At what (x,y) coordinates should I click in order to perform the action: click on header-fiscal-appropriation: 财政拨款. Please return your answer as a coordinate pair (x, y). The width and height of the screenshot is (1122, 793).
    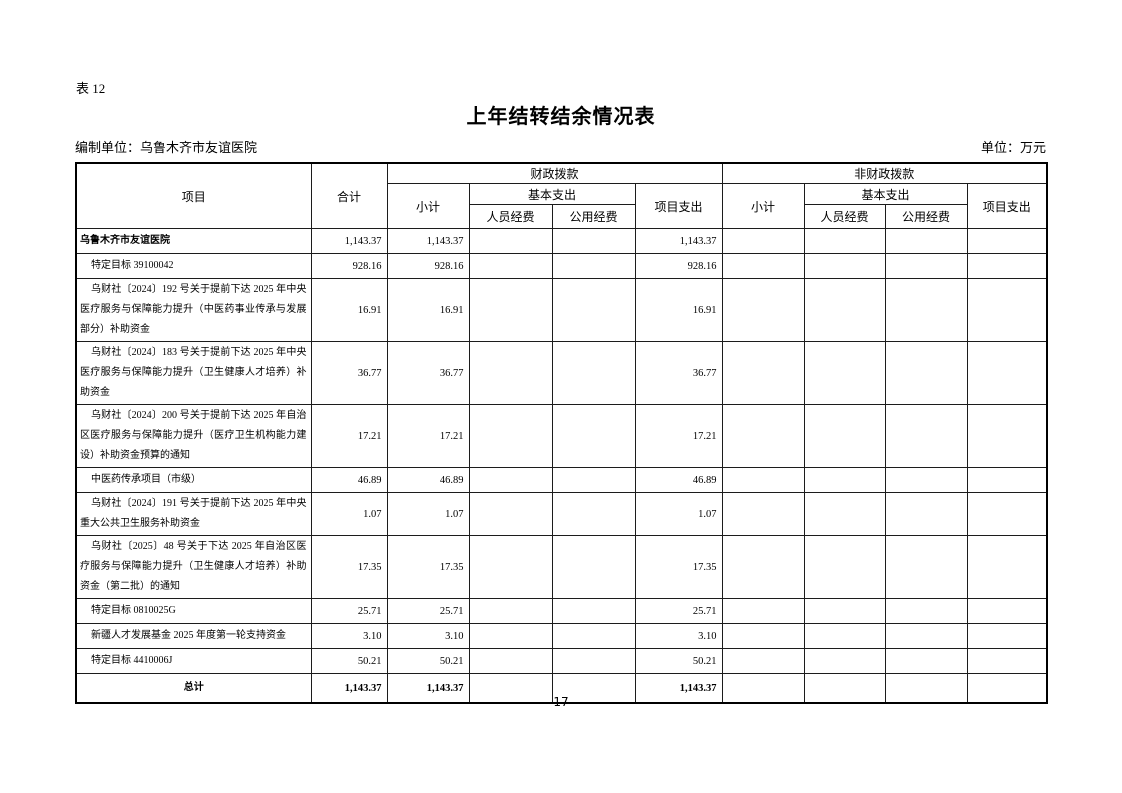
    Looking at the image, I should click on (554, 173).